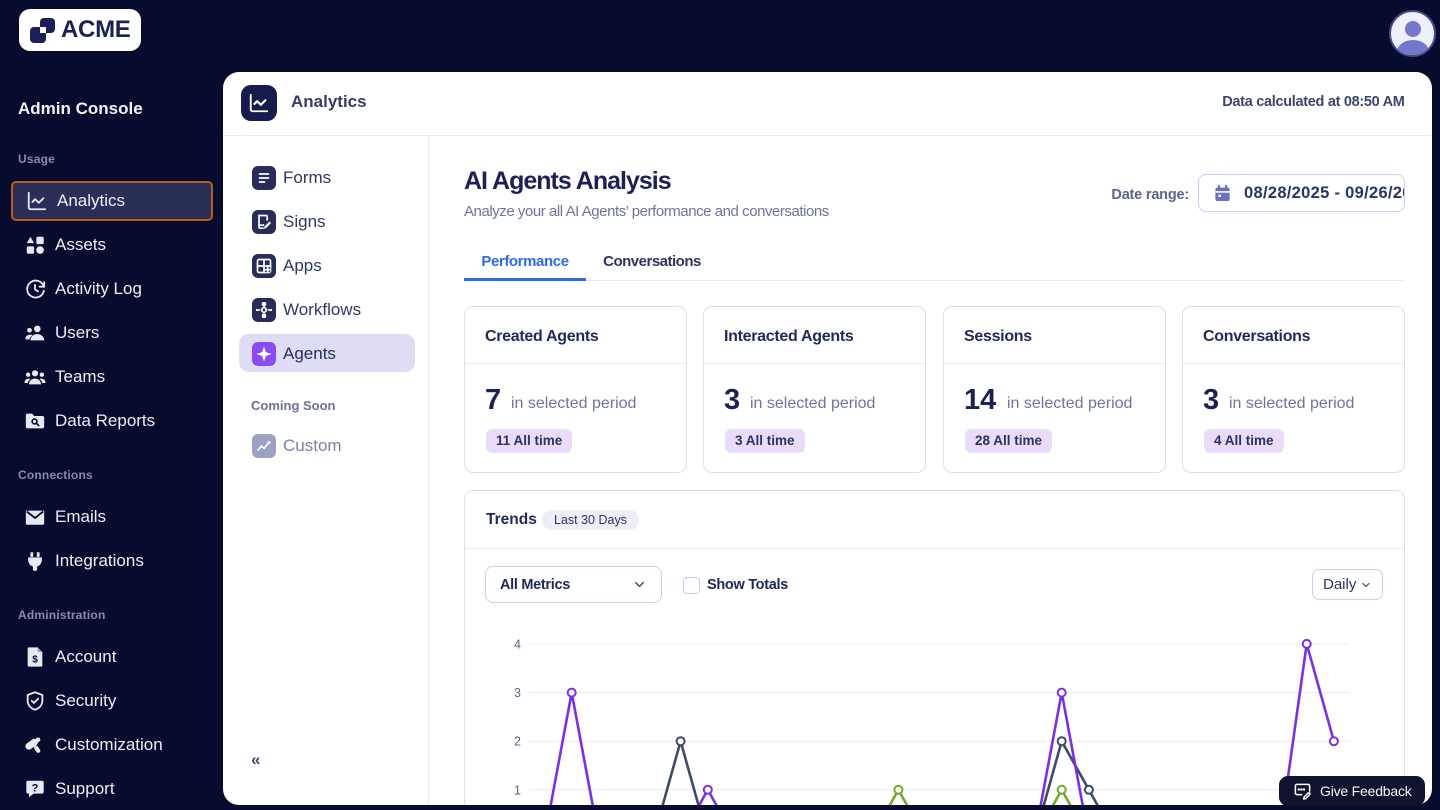 The image size is (1440, 810). Describe the element at coordinates (517, 742) in the screenshot. I see `svg-text: 2` at that location.